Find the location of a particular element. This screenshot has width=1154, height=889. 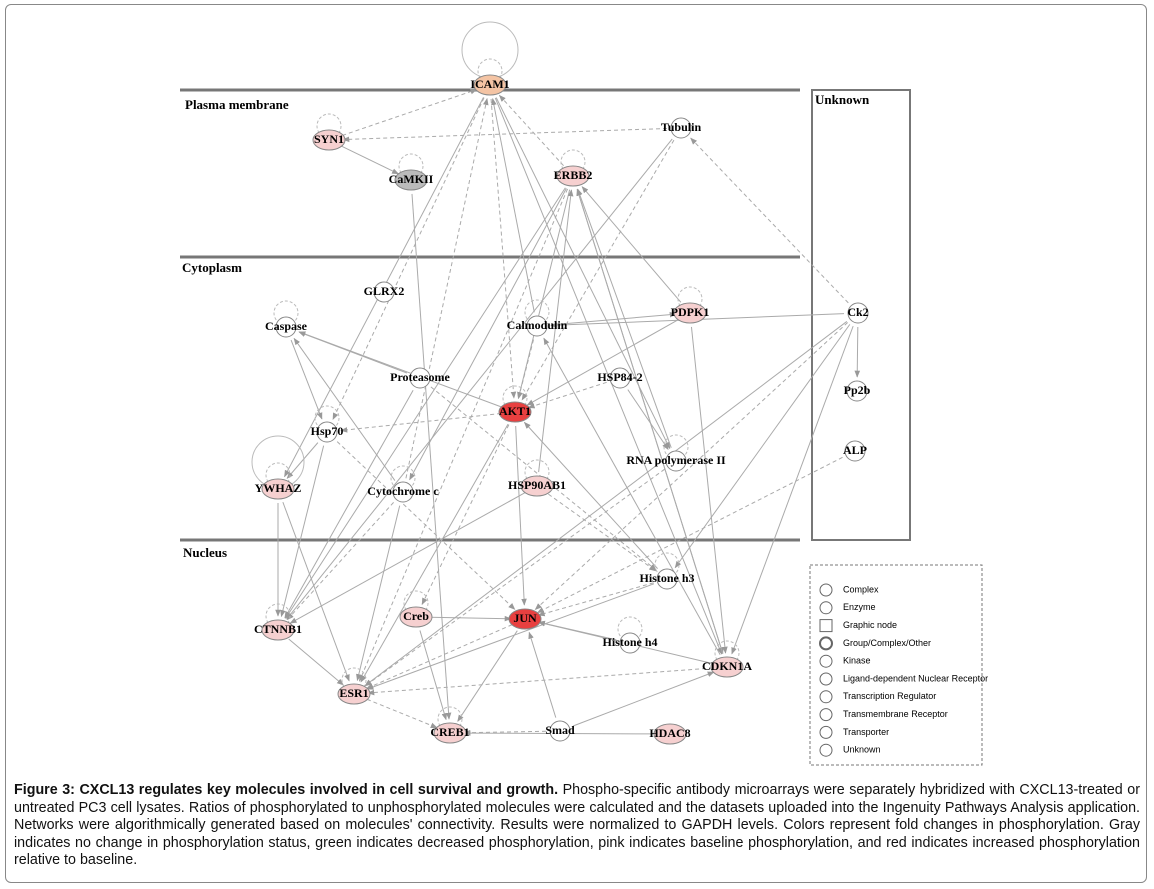

legend-label: Unknown is located at coordinates (862, 750).